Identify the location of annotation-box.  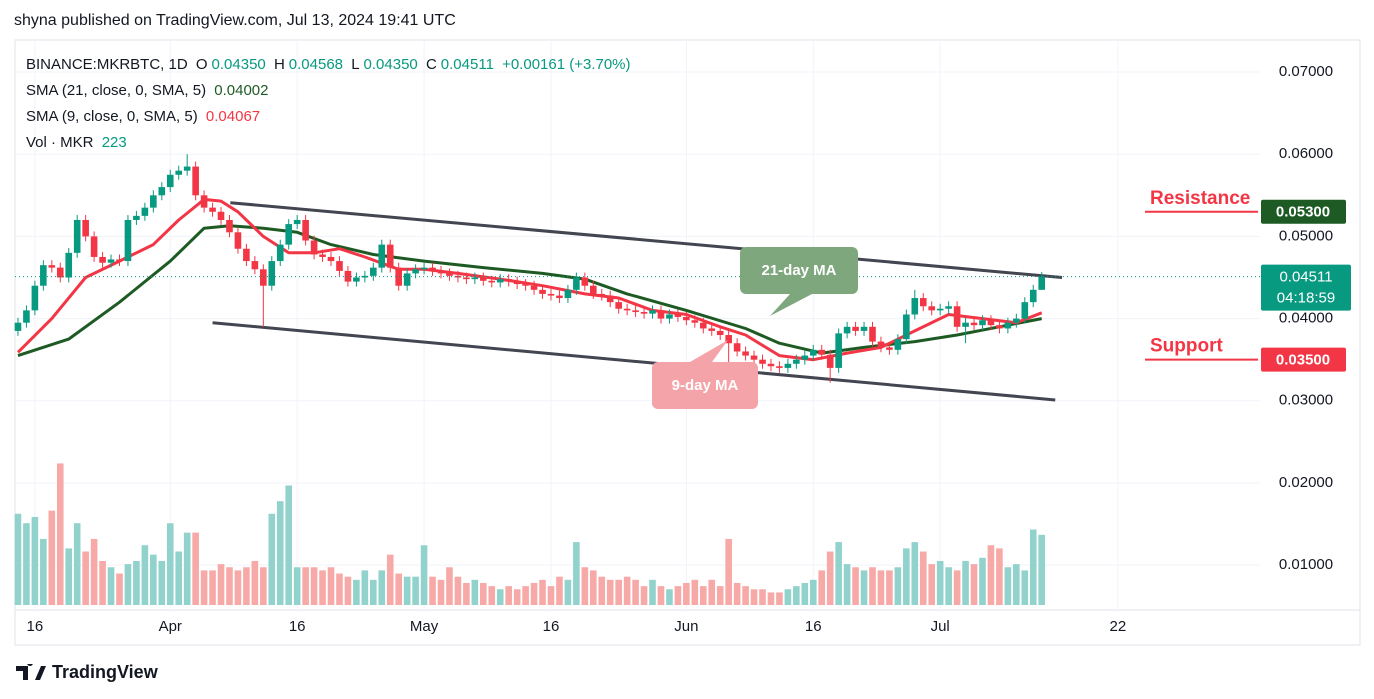
(799, 270).